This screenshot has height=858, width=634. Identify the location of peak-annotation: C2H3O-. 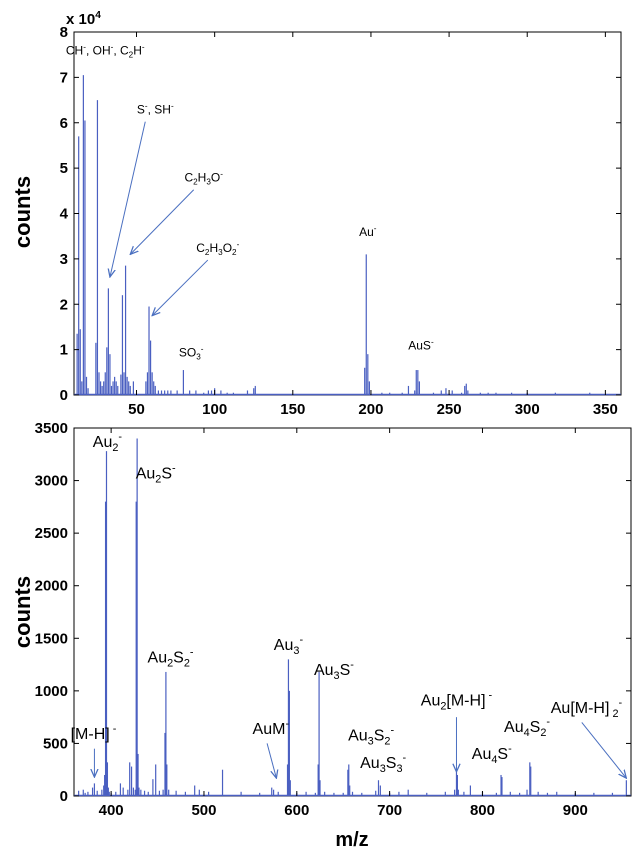
(203, 178).